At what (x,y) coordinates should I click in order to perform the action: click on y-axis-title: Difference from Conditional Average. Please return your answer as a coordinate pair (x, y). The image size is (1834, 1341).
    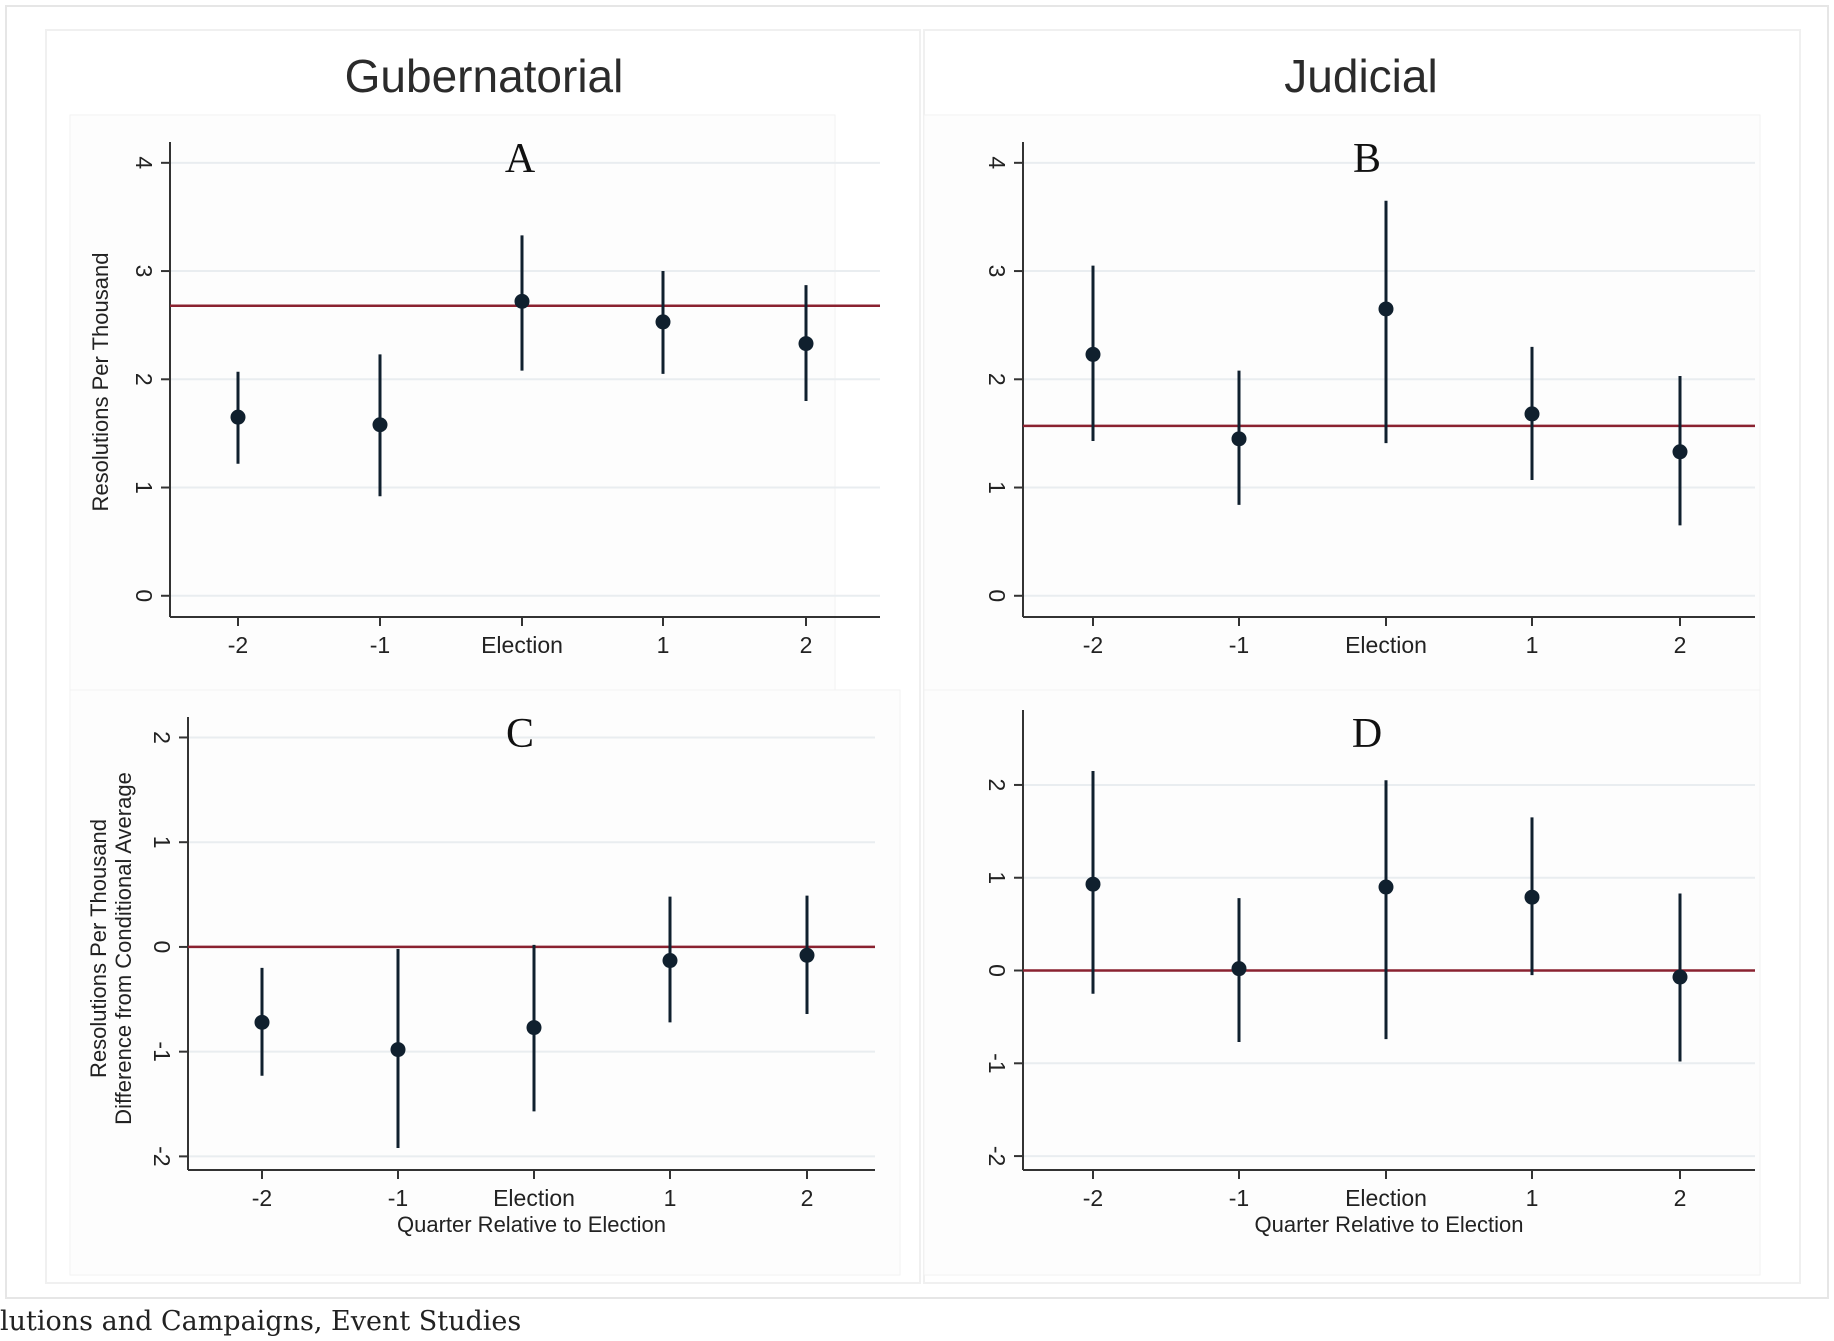
    Looking at the image, I should click on (123, 948).